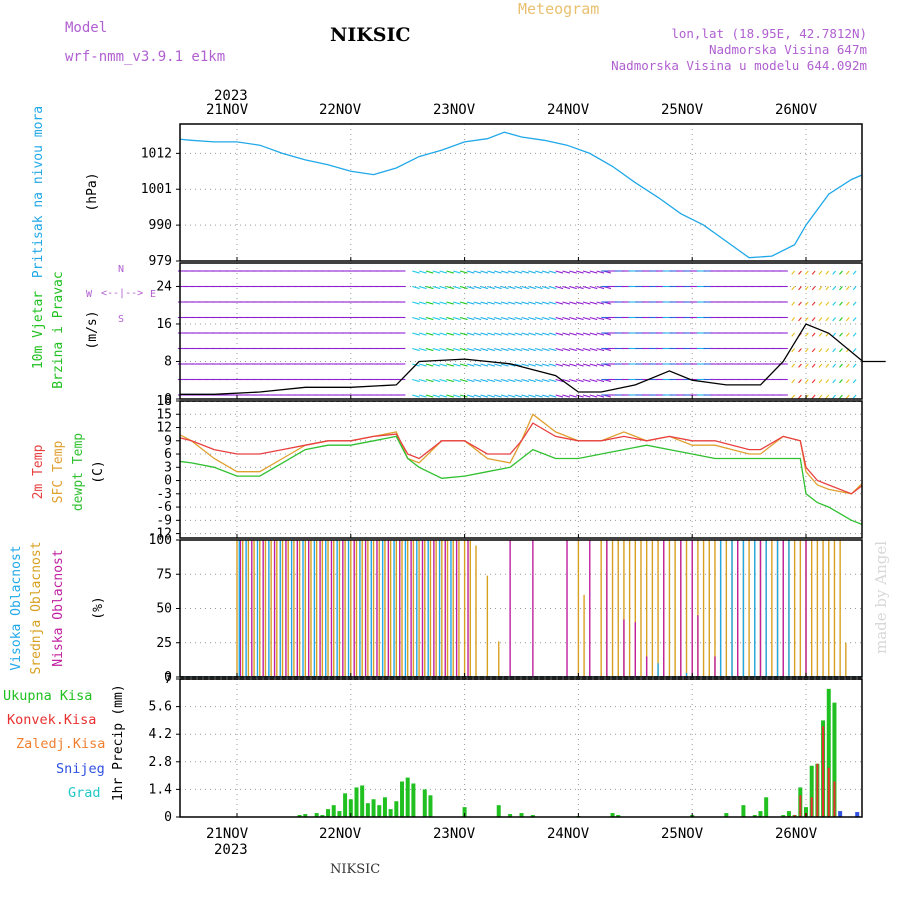 Image resolution: width=900 pixels, height=900 pixels. What do you see at coordinates (160, 261) in the screenshot?
I see `y-tick-label: 979` at bounding box center [160, 261].